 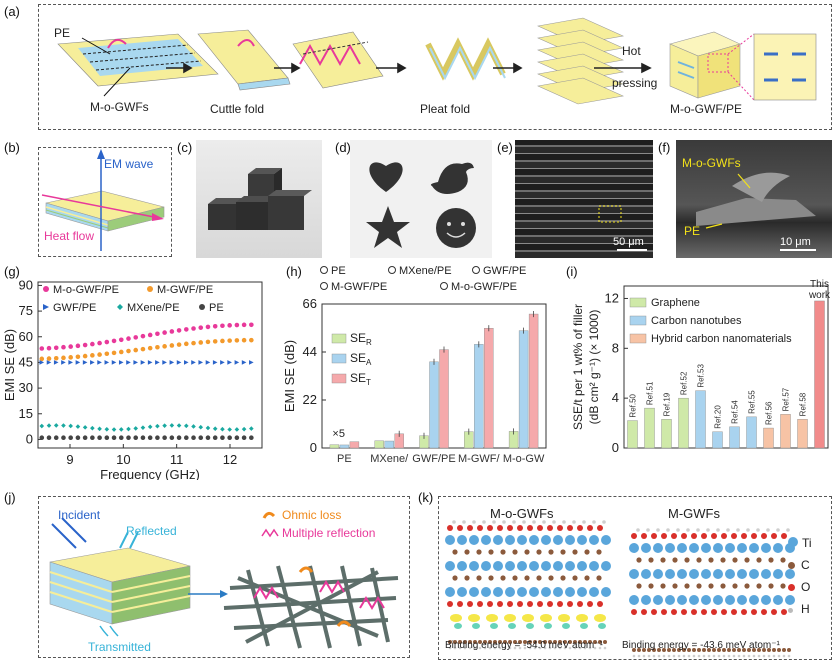 I want to click on legend-o: O, so click(x=800, y=591).